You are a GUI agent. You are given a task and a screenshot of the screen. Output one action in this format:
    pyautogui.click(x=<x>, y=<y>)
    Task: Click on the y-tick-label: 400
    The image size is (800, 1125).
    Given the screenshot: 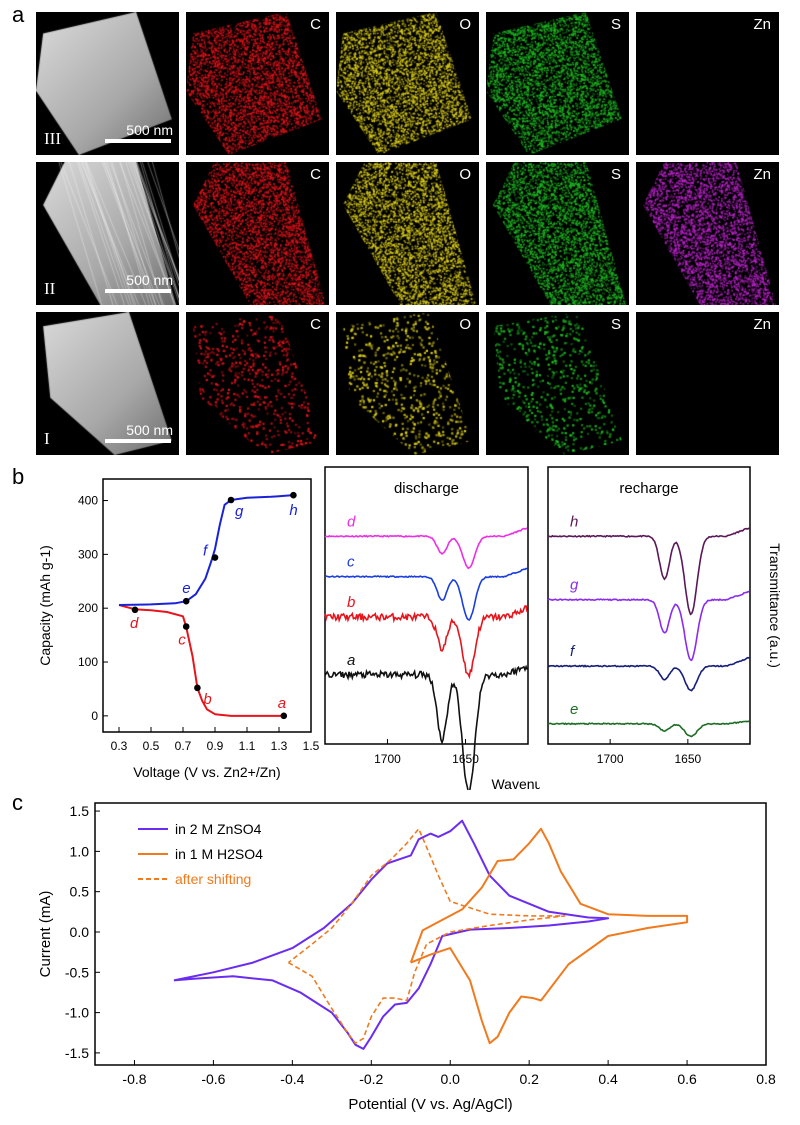 What is the action you would take?
    pyautogui.click(x=88, y=501)
    